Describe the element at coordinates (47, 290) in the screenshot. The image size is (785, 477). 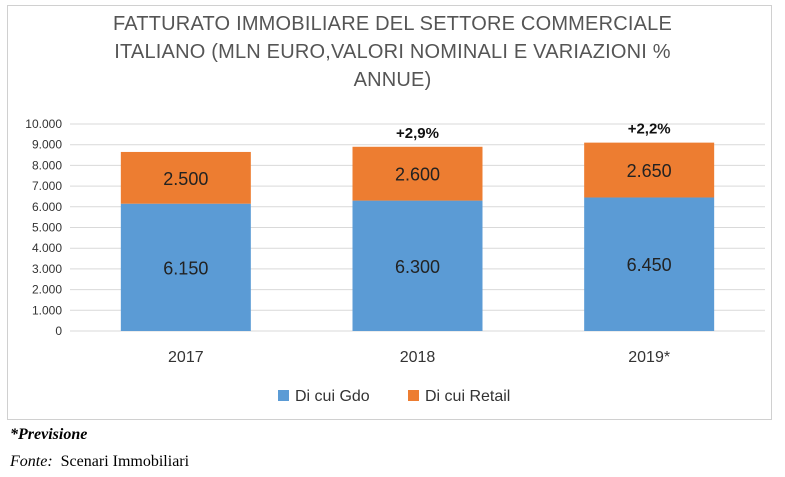
I see `y-tick-label: 2.000` at that location.